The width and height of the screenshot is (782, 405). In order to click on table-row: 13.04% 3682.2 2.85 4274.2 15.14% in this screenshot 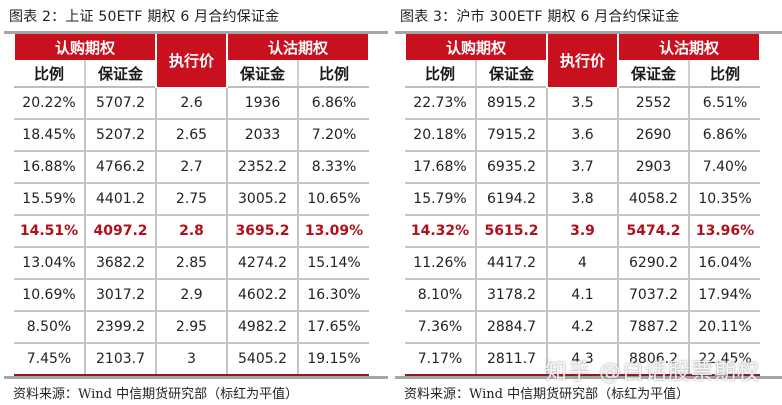, I will do `click(192, 263)`.